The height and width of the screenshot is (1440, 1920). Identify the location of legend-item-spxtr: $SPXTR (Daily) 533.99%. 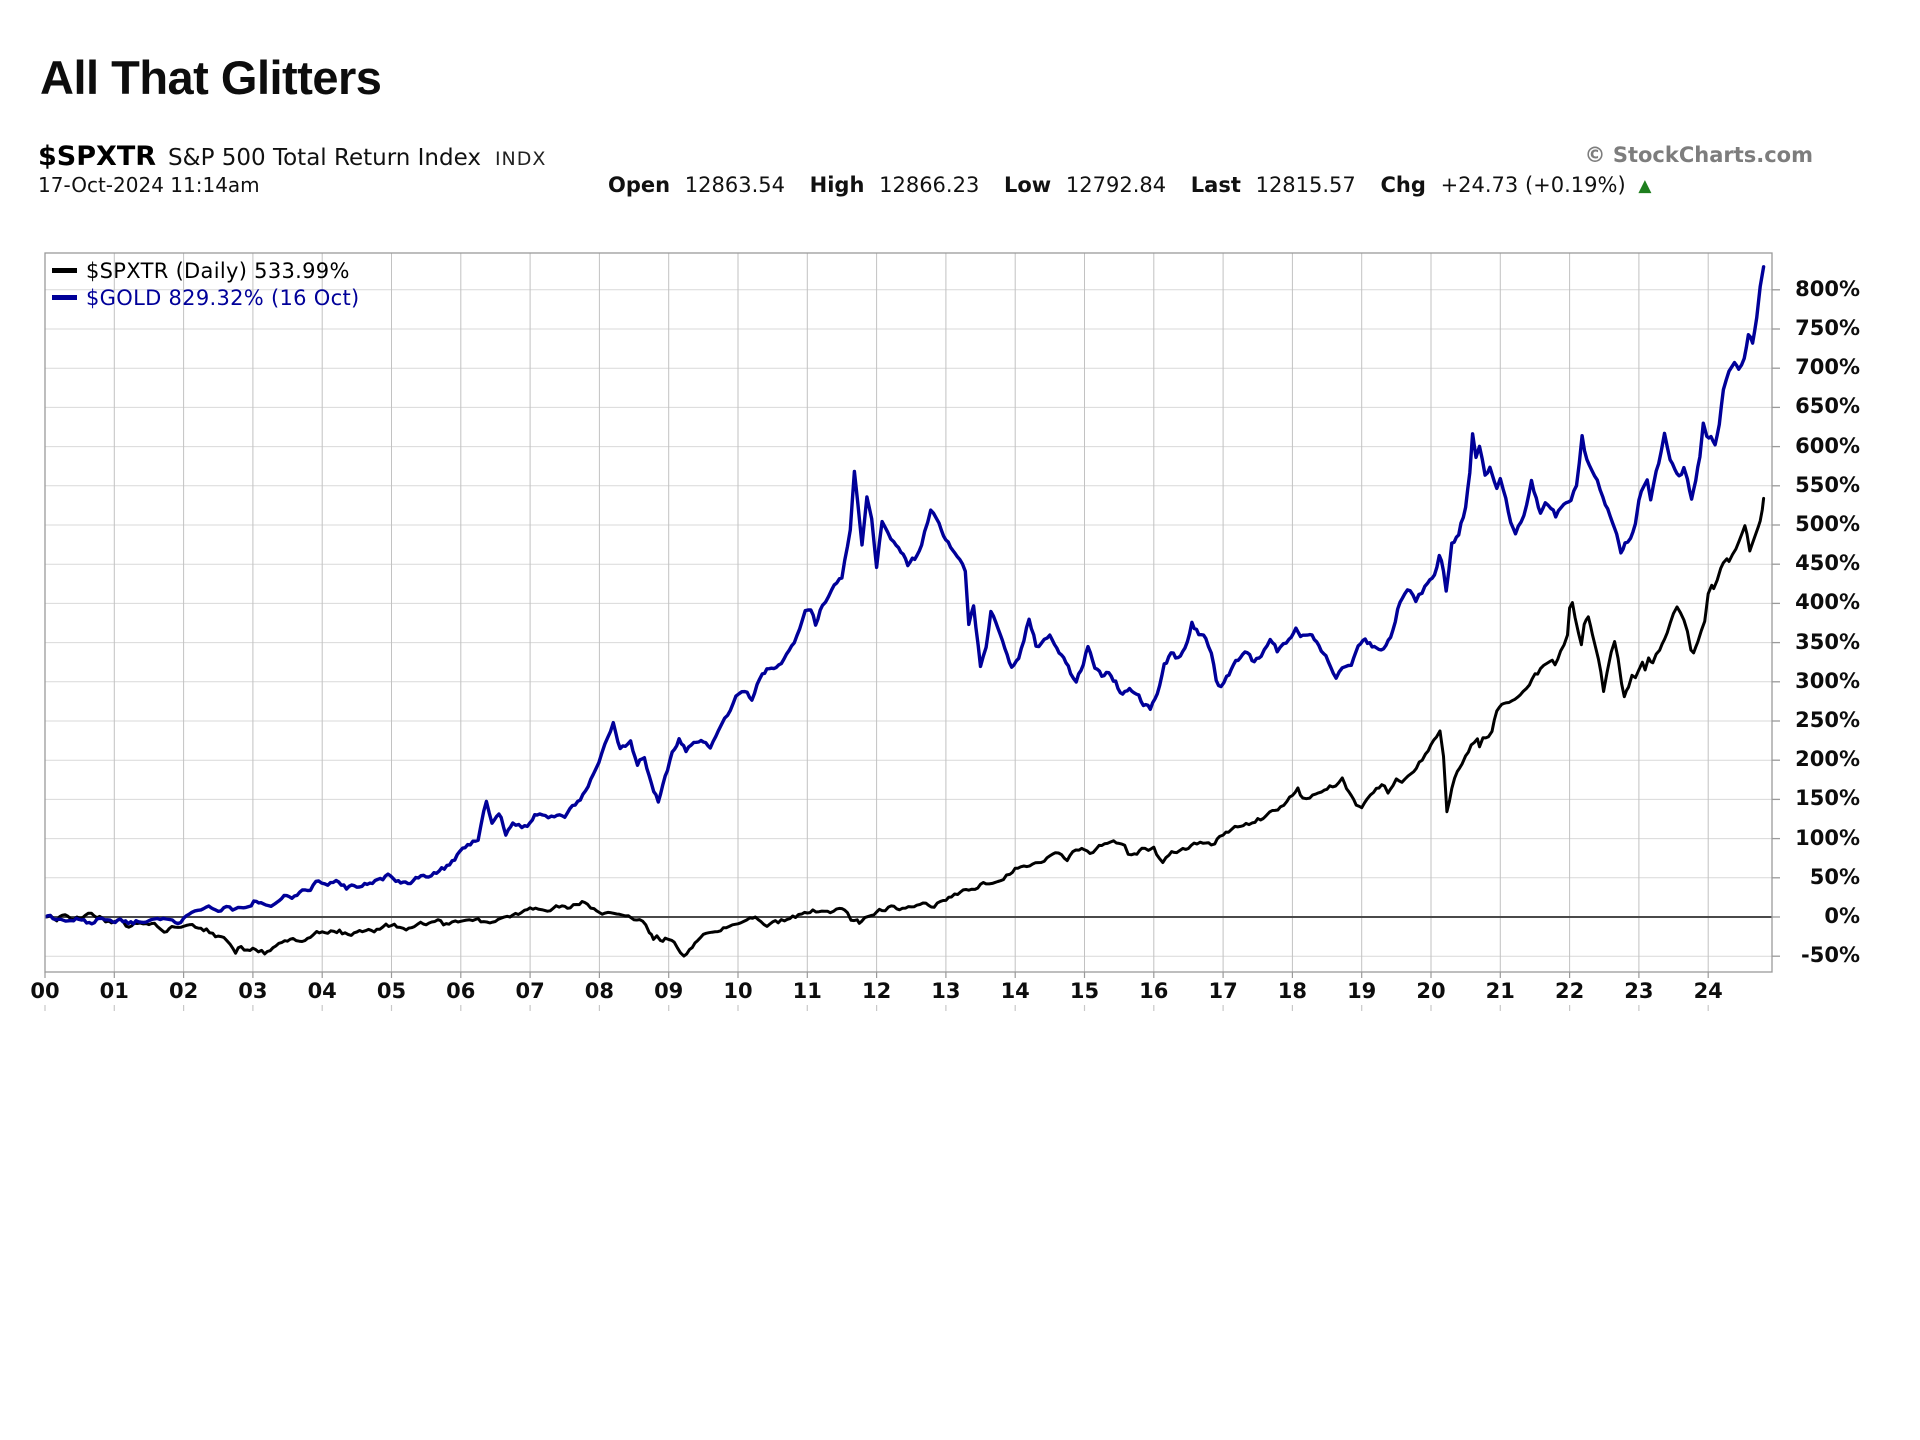
(206, 270).